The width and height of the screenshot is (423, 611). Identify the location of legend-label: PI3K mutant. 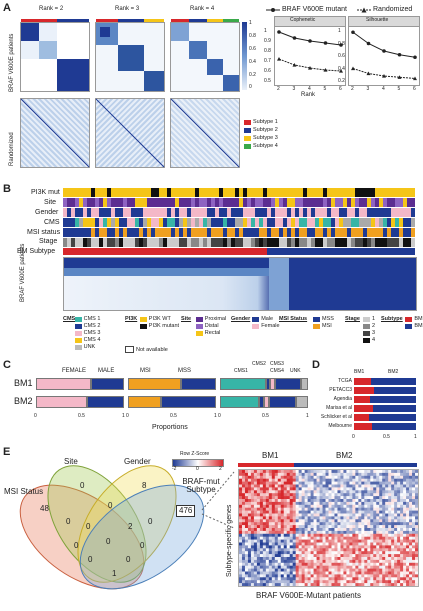
(164, 326).